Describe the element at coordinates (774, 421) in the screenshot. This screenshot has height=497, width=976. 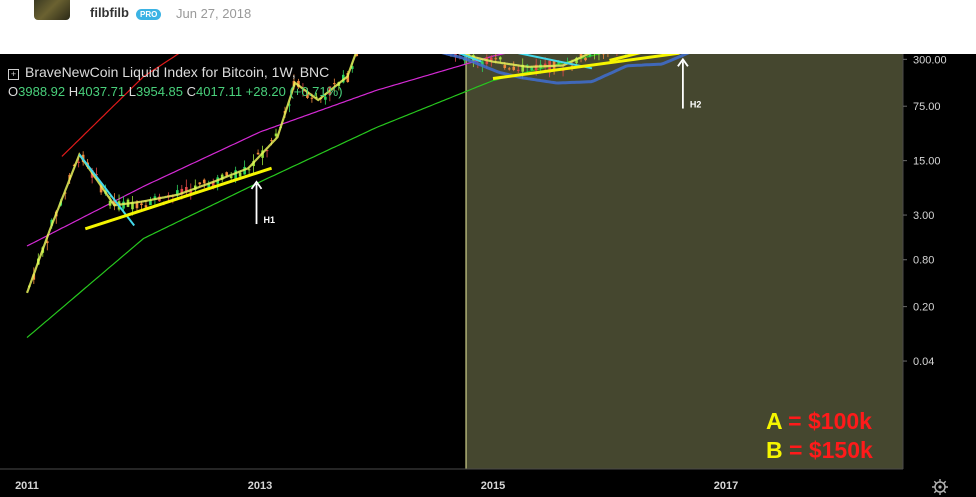
I see `note-a-key: A` at that location.